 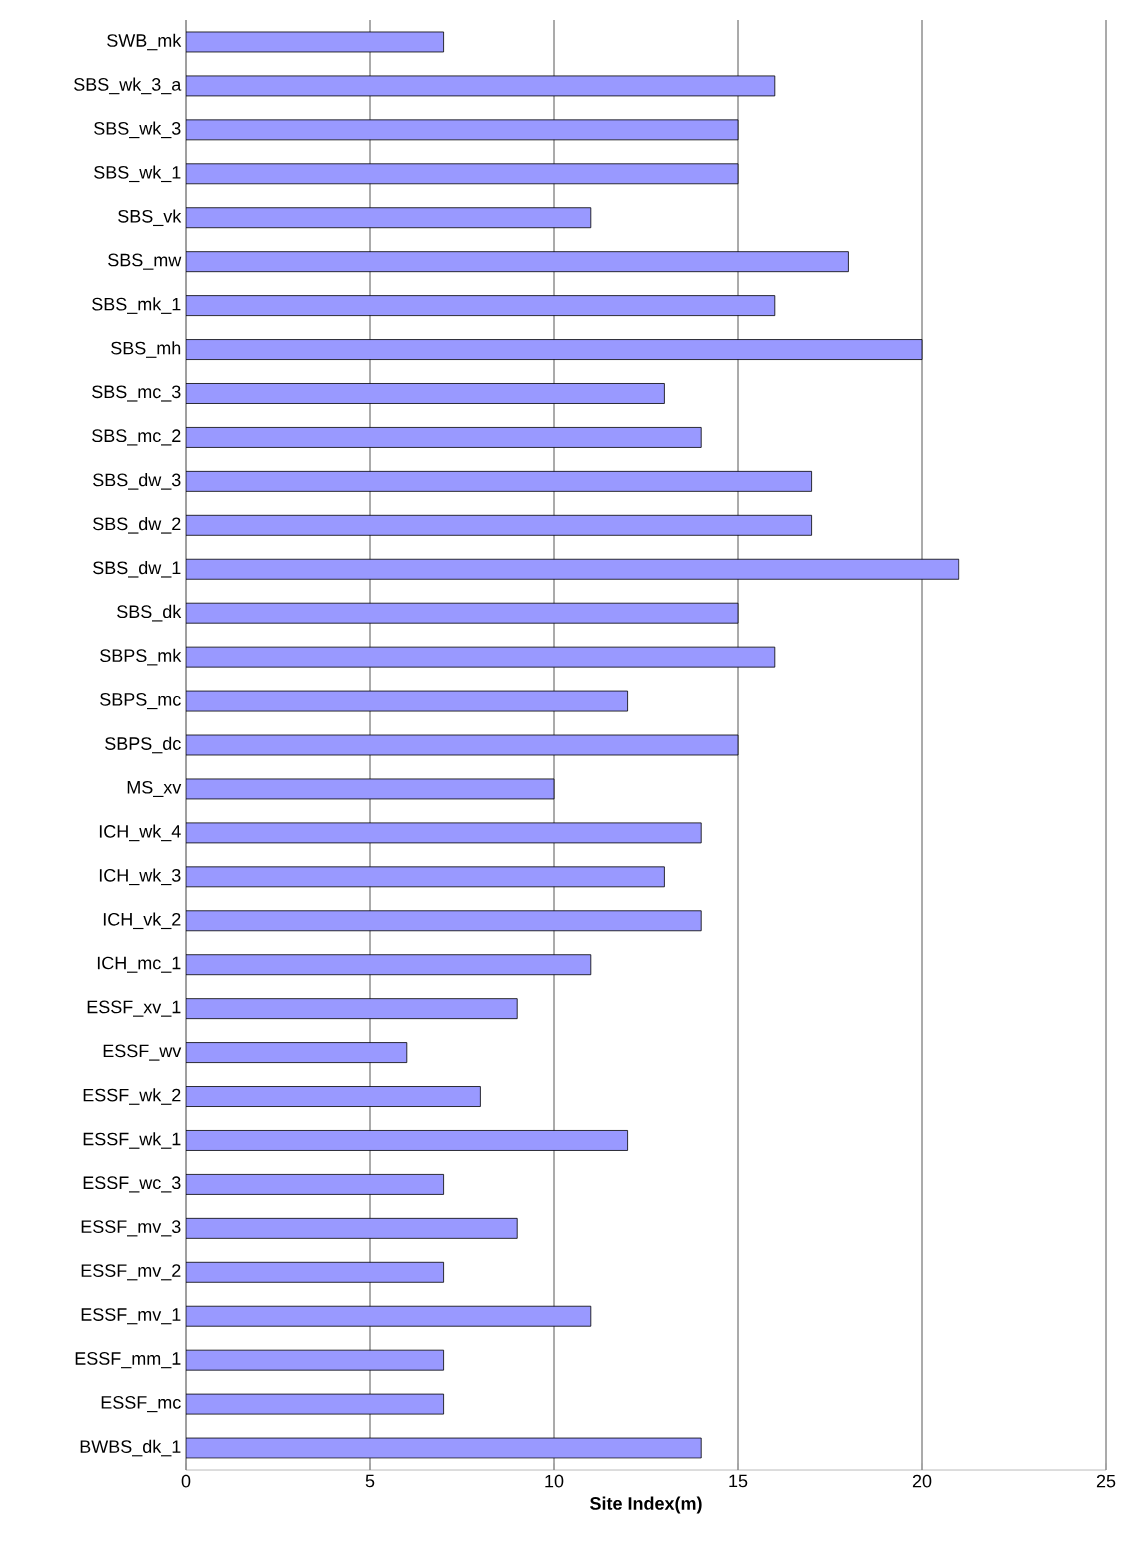 I want to click on y-tick-label: ESSF_wc_3, so click(x=132, y=1184).